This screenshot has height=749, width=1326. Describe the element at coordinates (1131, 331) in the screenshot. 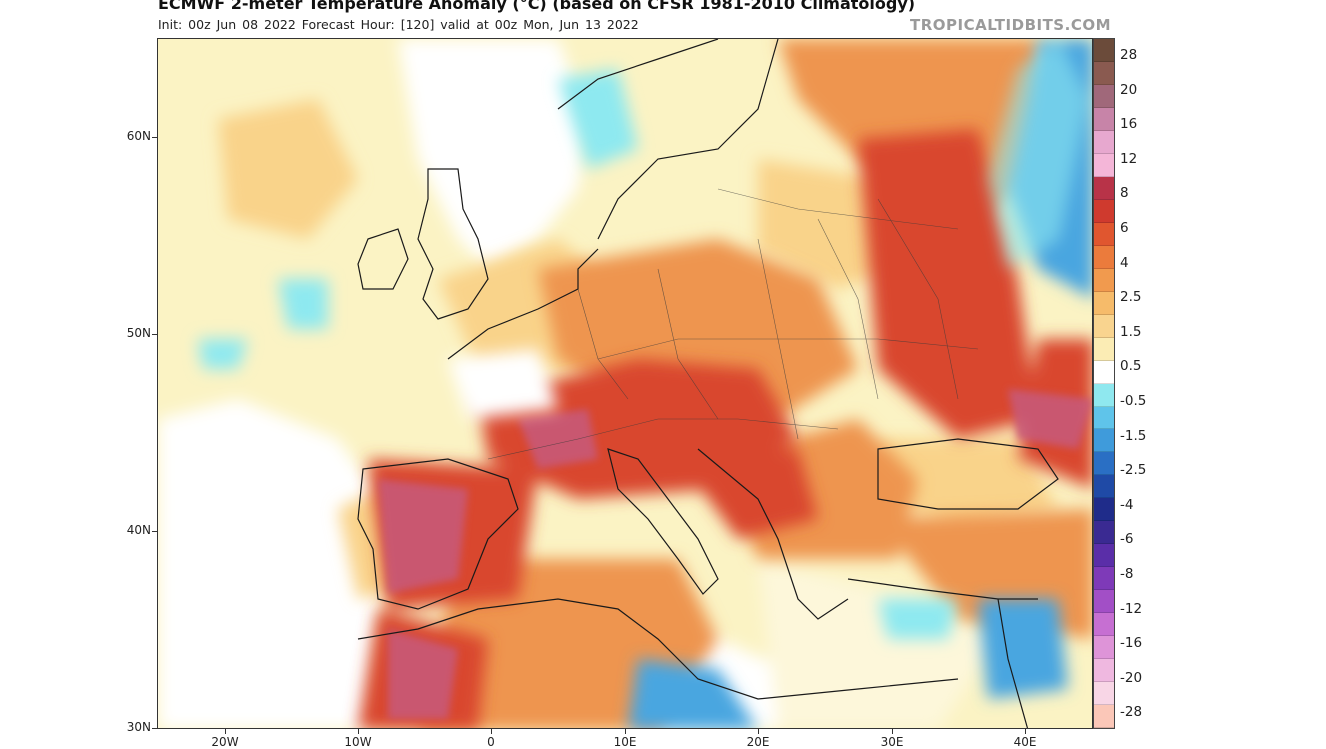

I see `colorbar-label: 1.5` at that location.